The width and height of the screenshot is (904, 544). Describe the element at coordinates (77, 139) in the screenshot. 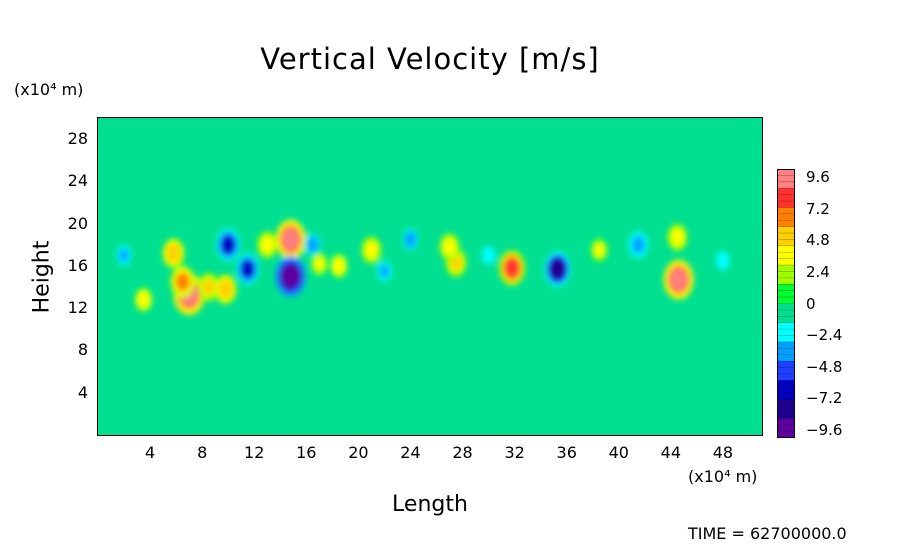

I see `y-tick-label: 28` at that location.